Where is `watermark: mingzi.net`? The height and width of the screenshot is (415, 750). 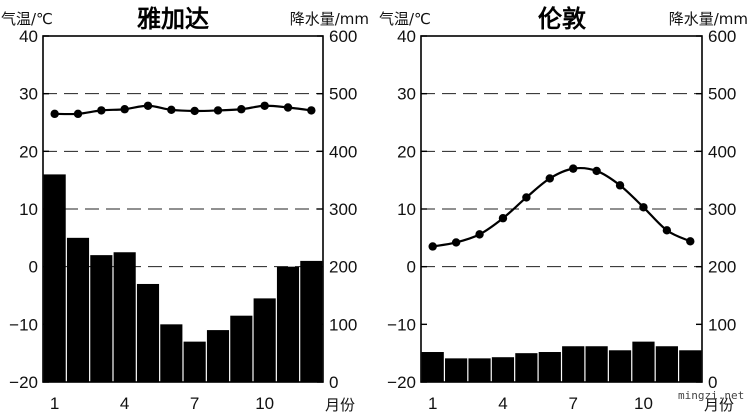
watermark: mingzi.net is located at coordinates (711, 395).